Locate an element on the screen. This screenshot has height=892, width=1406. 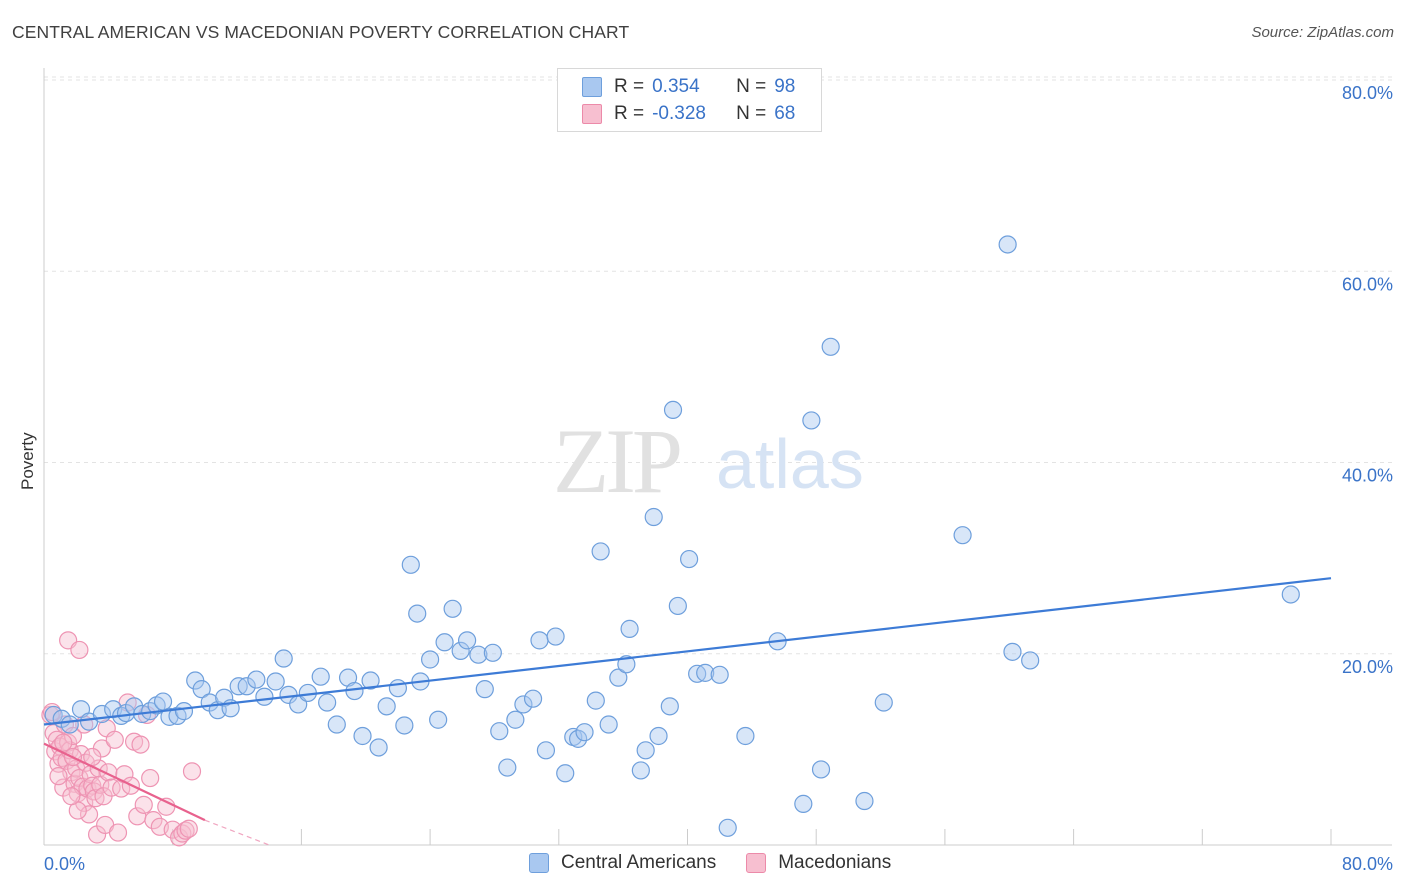
y-tick-label: 40.0% is located at coordinates (1367, 476).